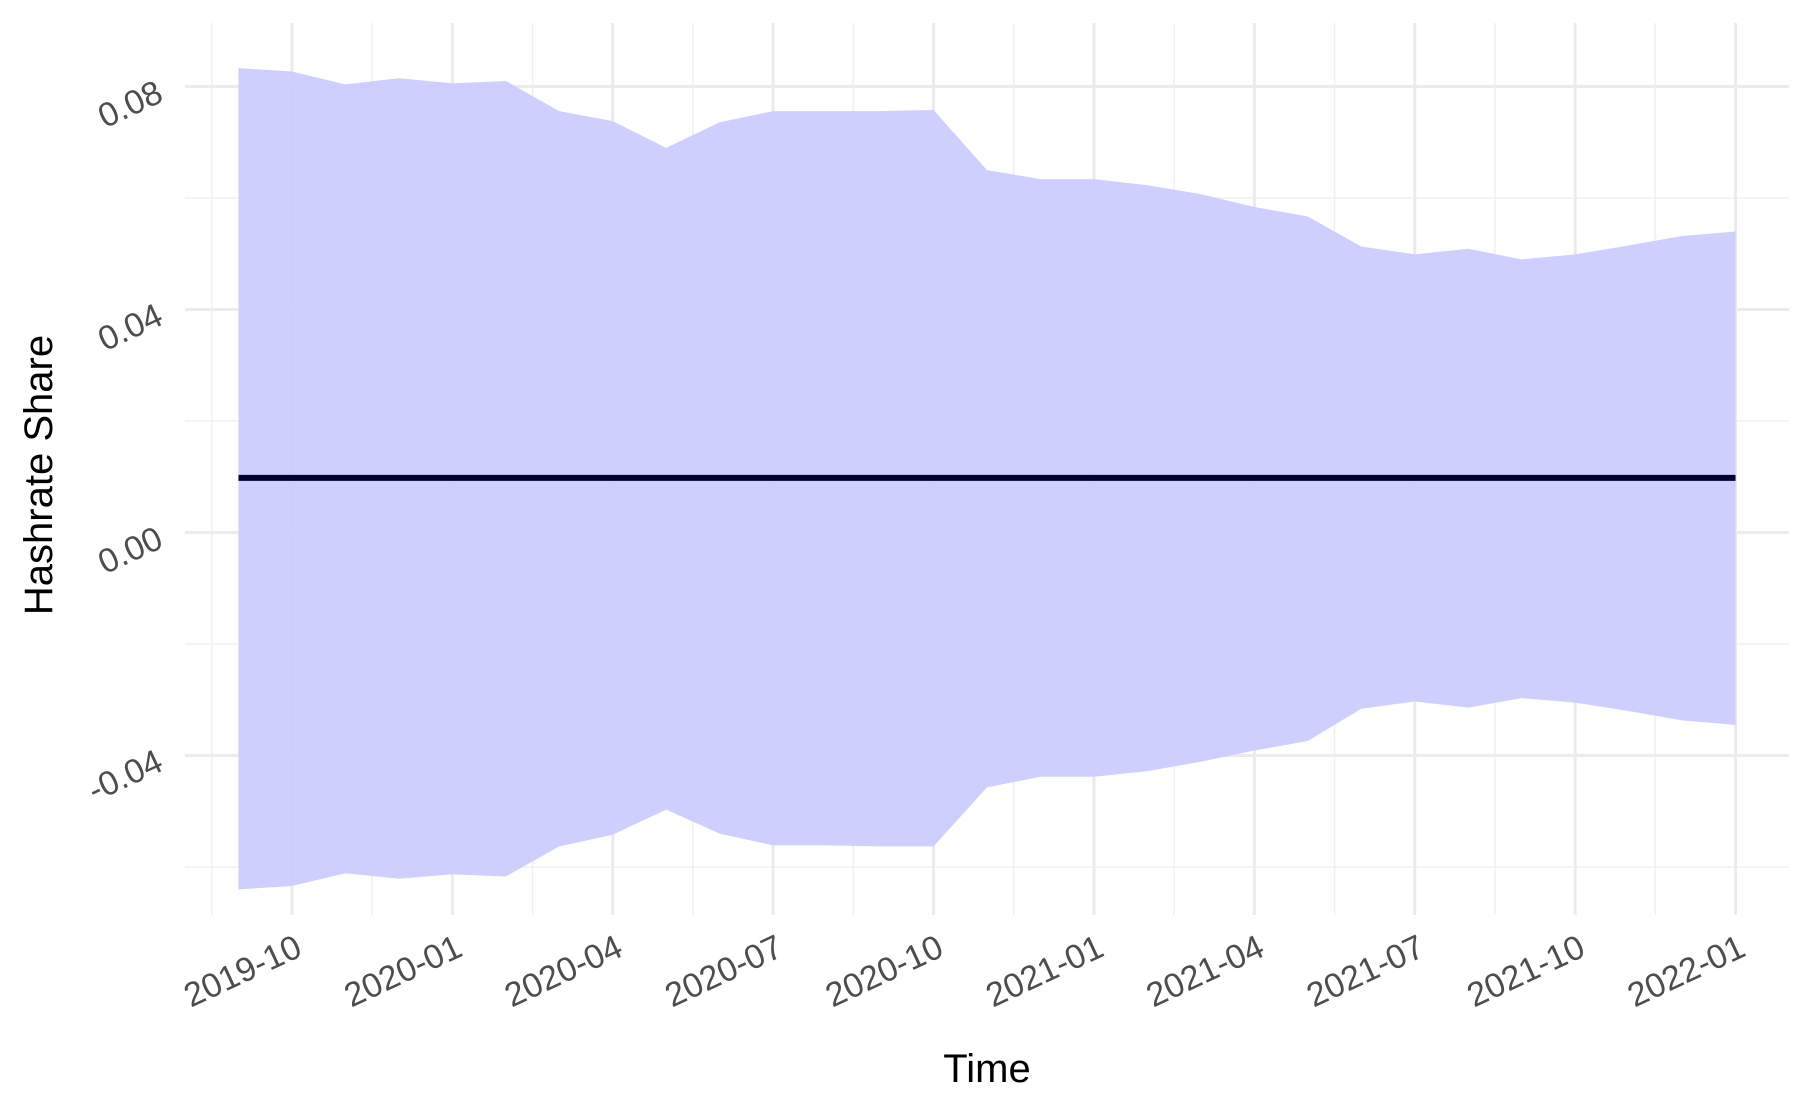 This screenshot has height=1098, width=1807. I want to click on x-tick-label: 2020-01, so click(403, 971).